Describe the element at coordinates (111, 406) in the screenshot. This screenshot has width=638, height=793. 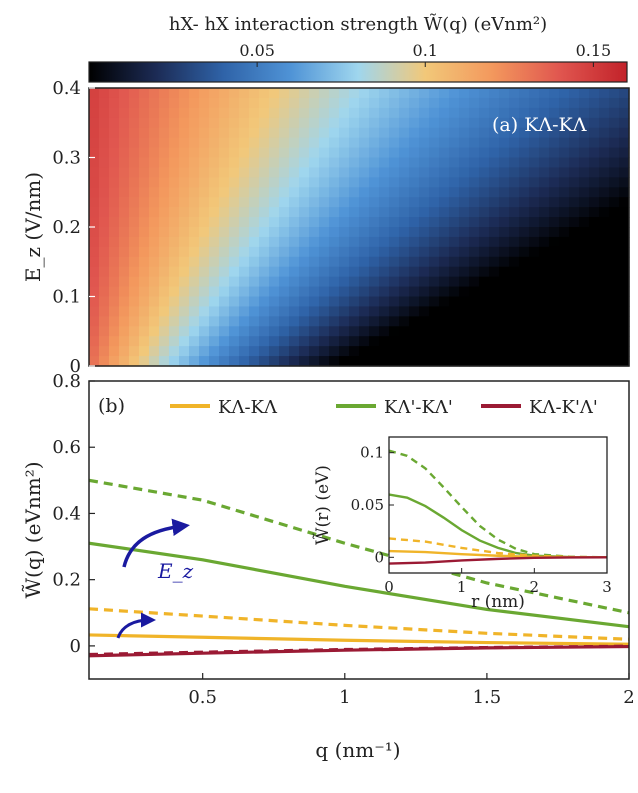
I see `panel-b-label: (b)` at that location.